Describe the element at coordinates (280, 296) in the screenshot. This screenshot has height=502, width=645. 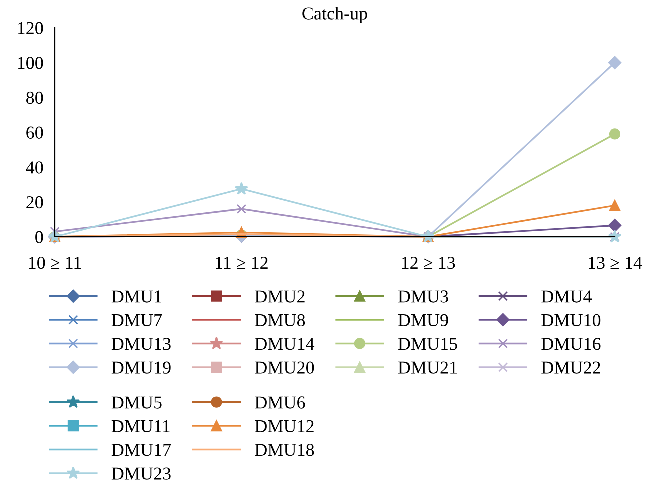
I see `legend-label: DMU2` at that location.